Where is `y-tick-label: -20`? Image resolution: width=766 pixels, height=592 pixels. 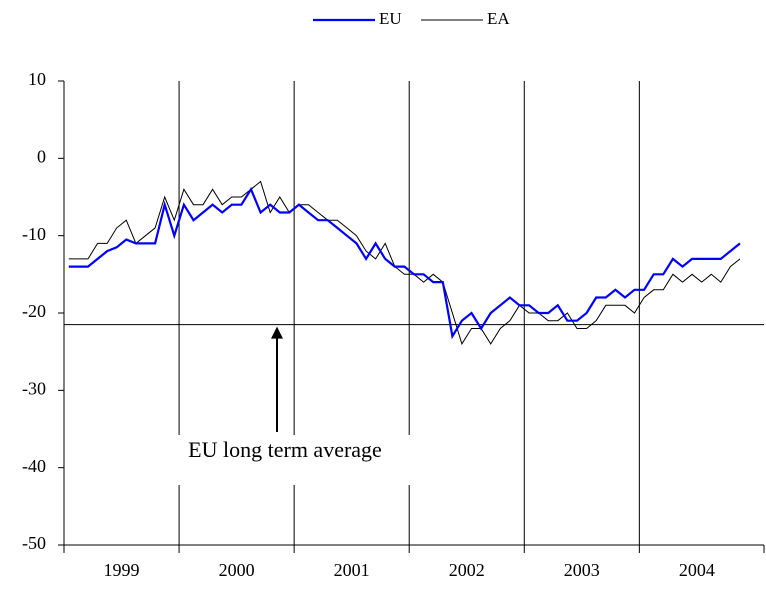
y-tick-label: -20 is located at coordinates (34, 311).